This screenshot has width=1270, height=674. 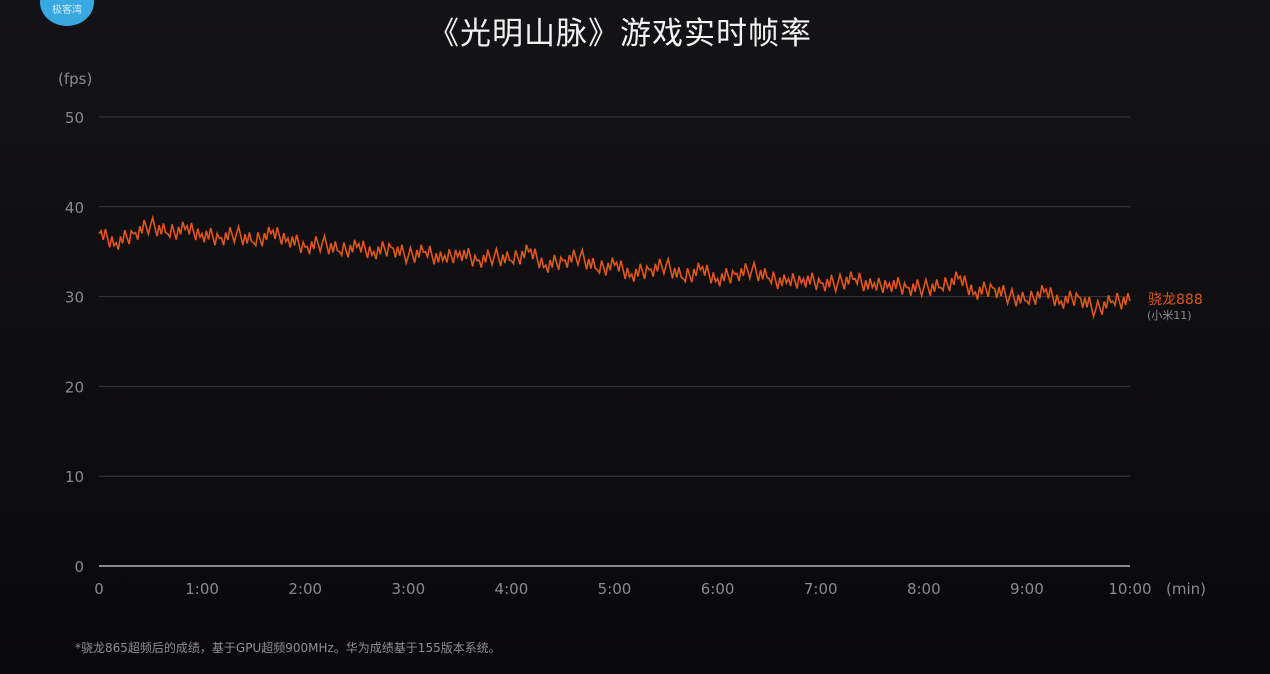 What do you see at coordinates (718, 589) in the screenshot?
I see `x-tick-label: 6:00` at bounding box center [718, 589].